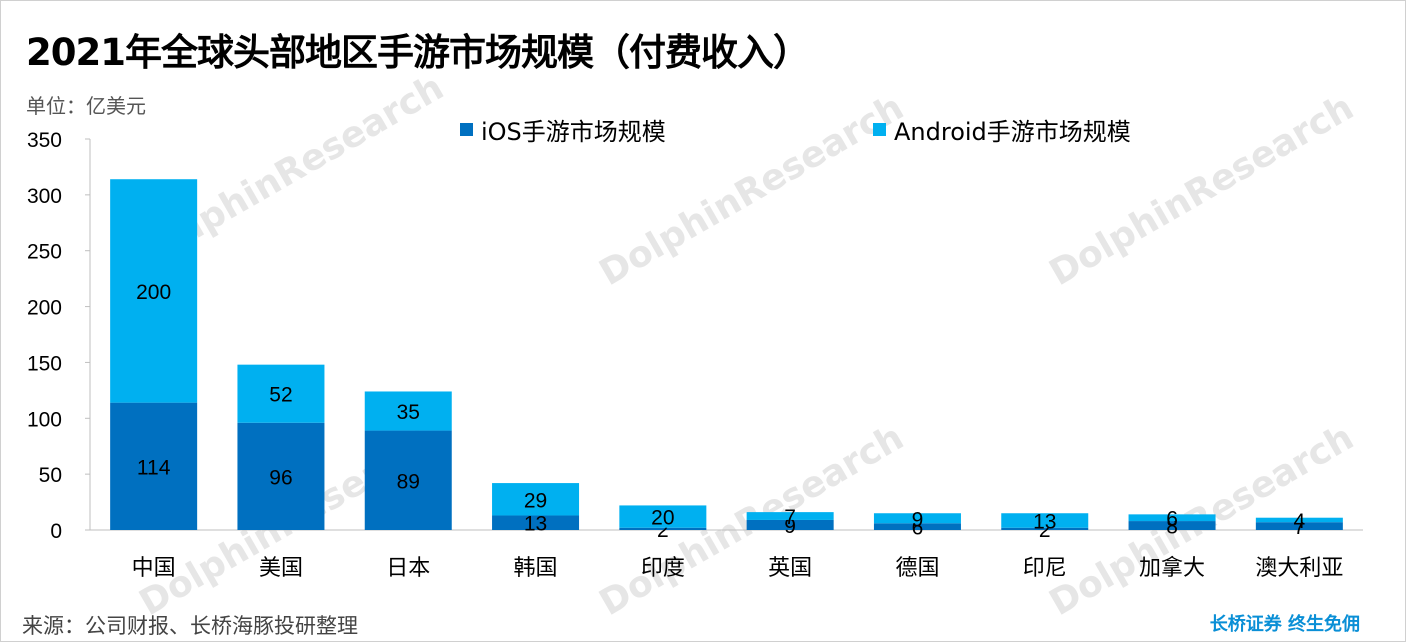 This screenshot has height=642, width=1406. Describe the element at coordinates (44, 308) in the screenshot. I see `y-tick-label: 200` at that location.